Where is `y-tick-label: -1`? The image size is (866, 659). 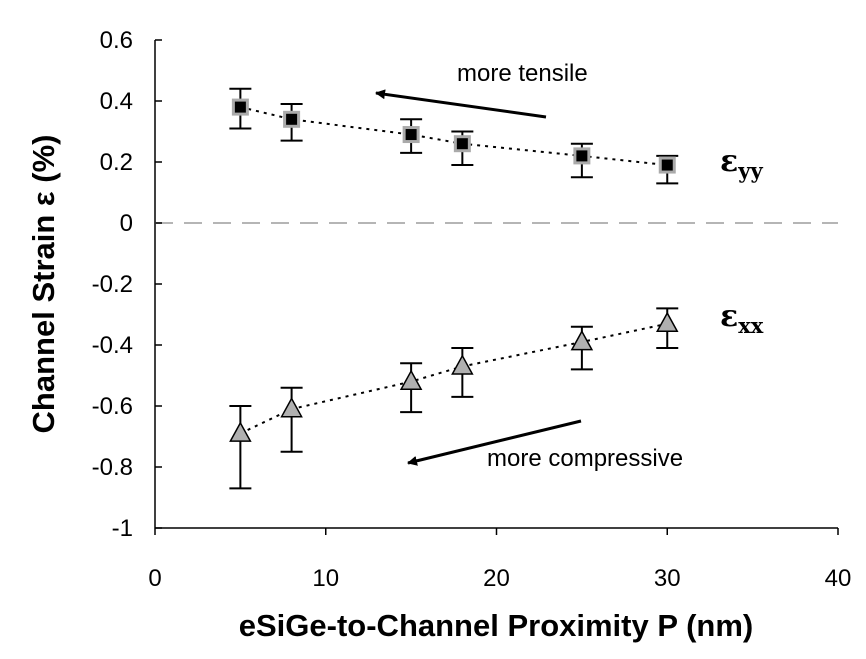 y-tick-label: -1 is located at coordinates (122, 528).